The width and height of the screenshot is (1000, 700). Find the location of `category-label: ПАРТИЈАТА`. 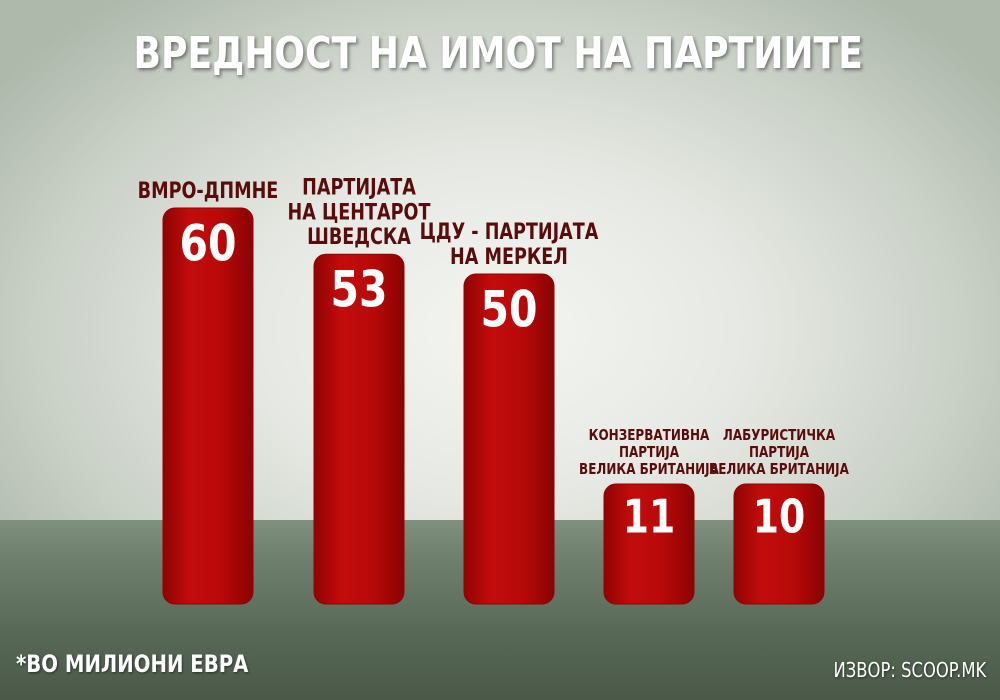

category-label: ПАРТИЈАТА is located at coordinates (359, 187).